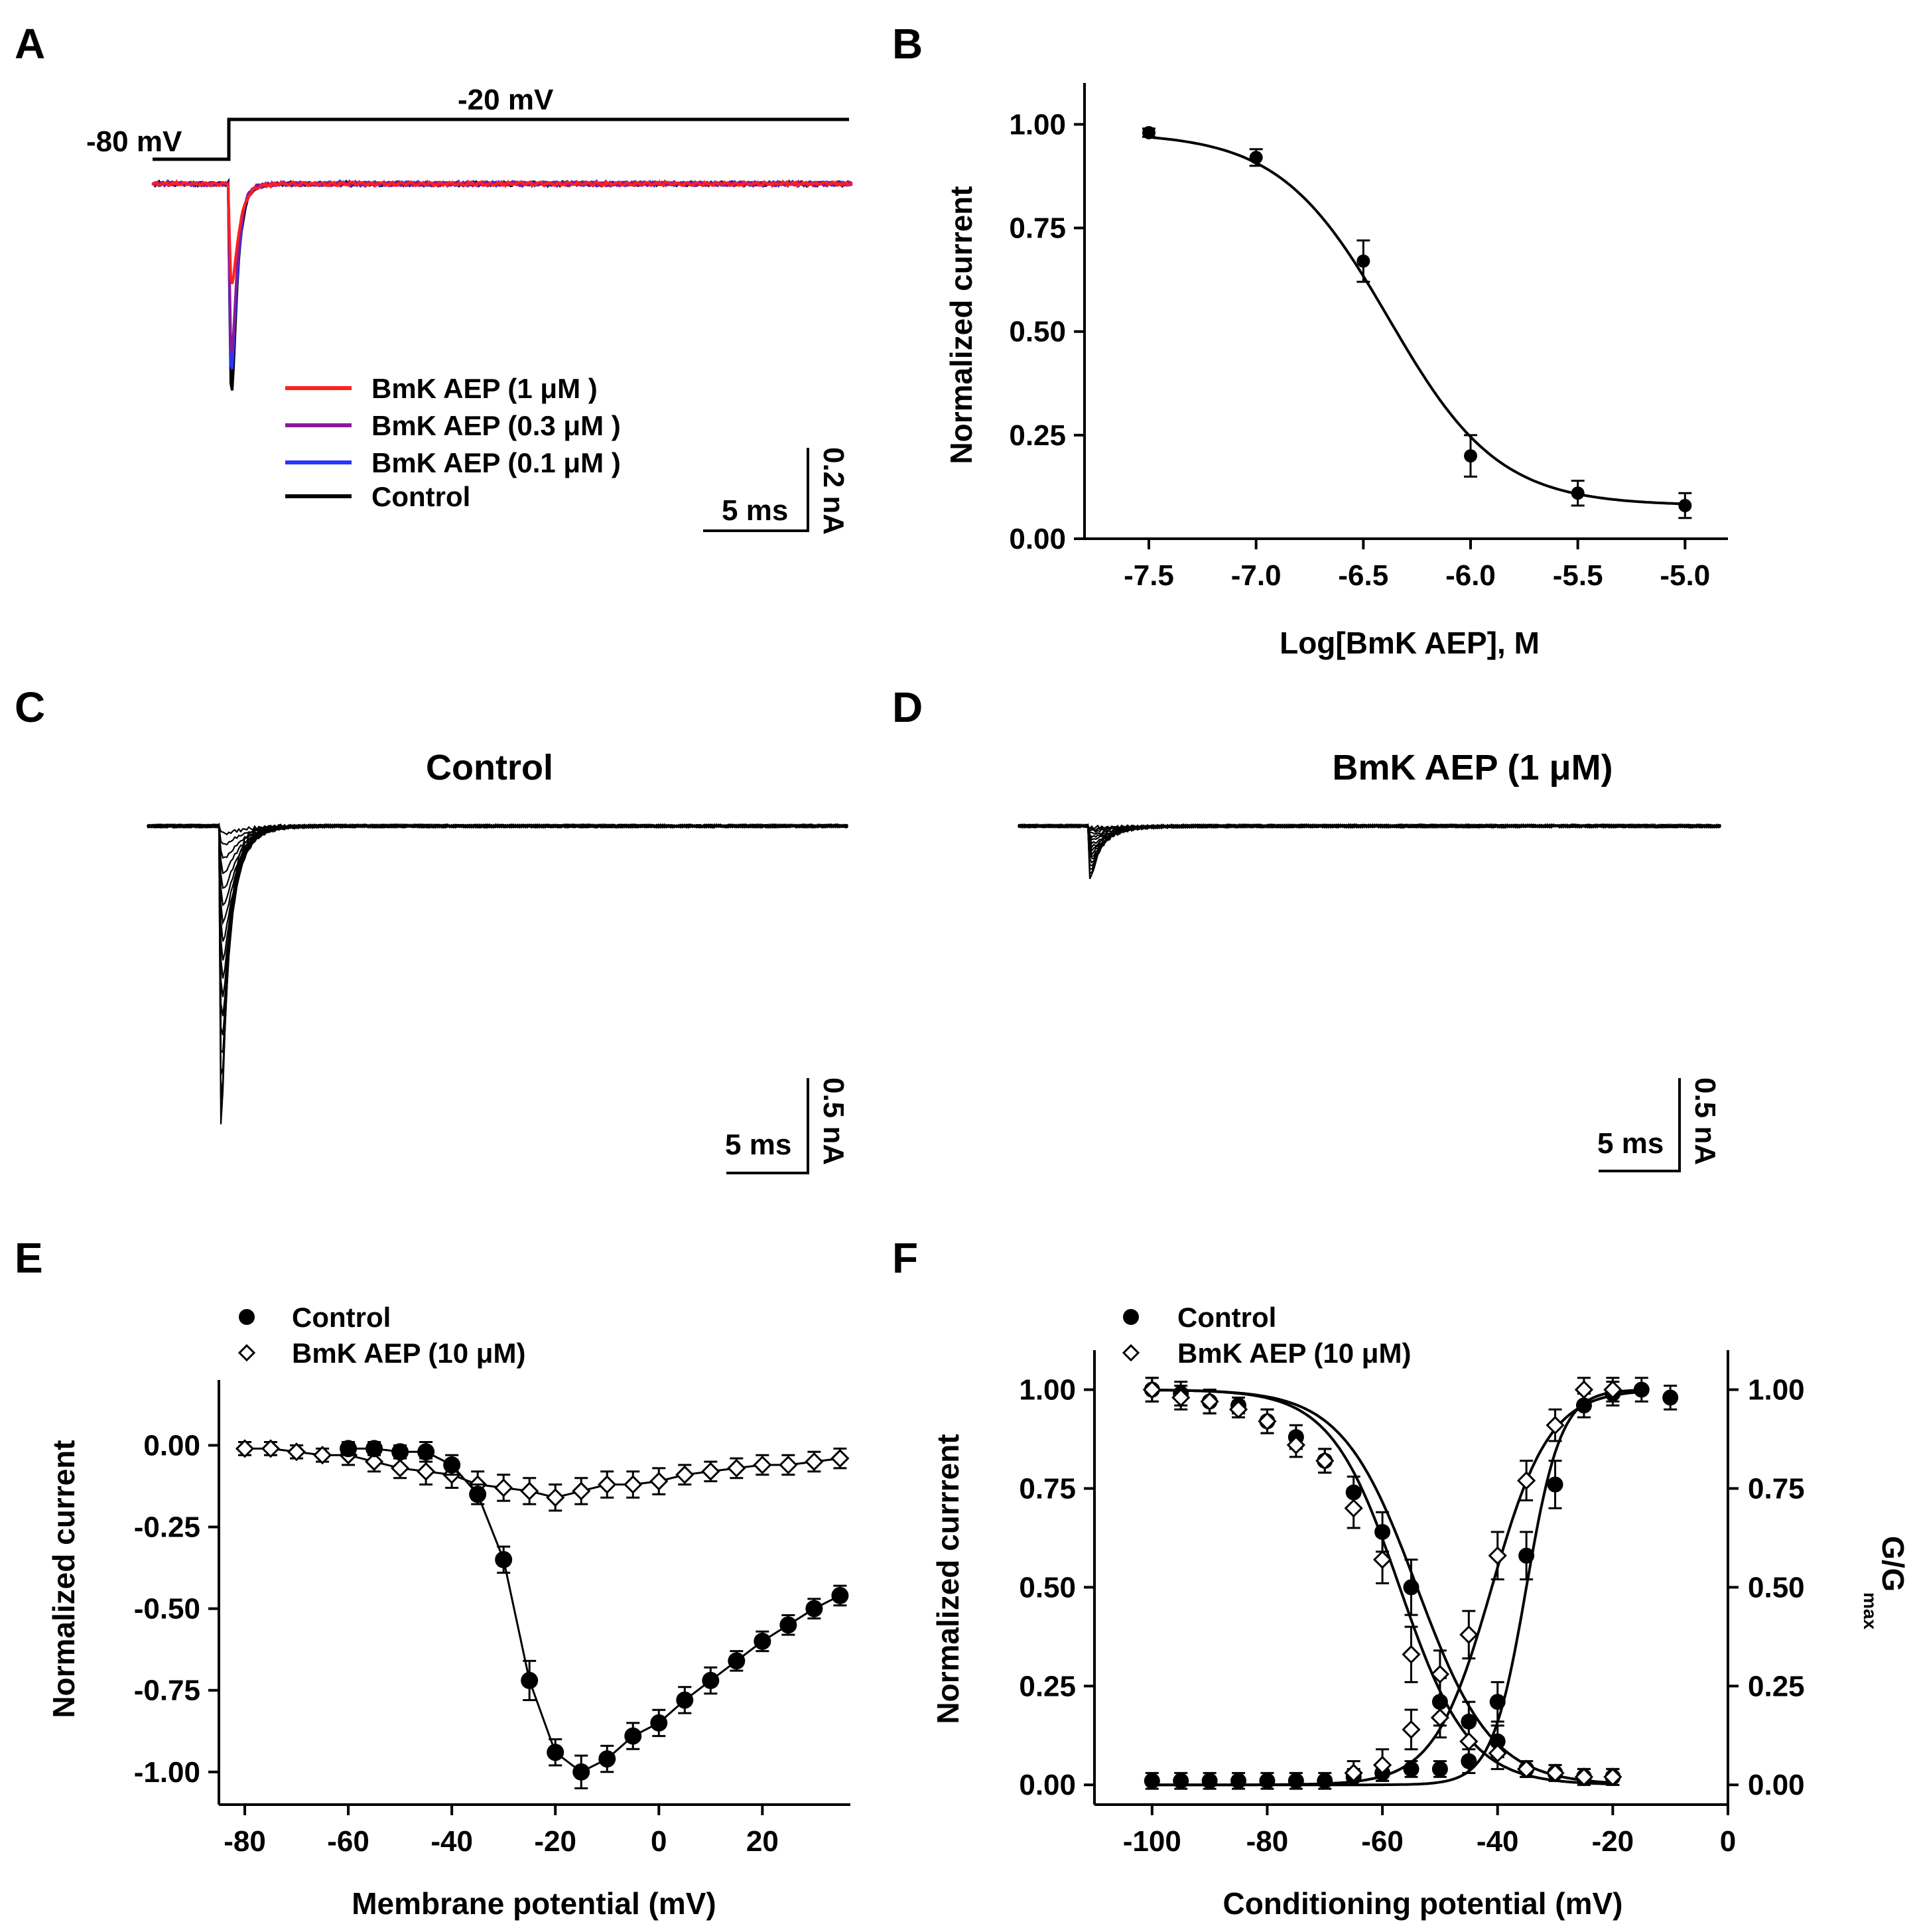 Image resolution: width=1913 pixels, height=1932 pixels. Describe the element at coordinates (1685, 575) in the screenshot. I see `panel-b-xtick-label: -5.0` at that location.